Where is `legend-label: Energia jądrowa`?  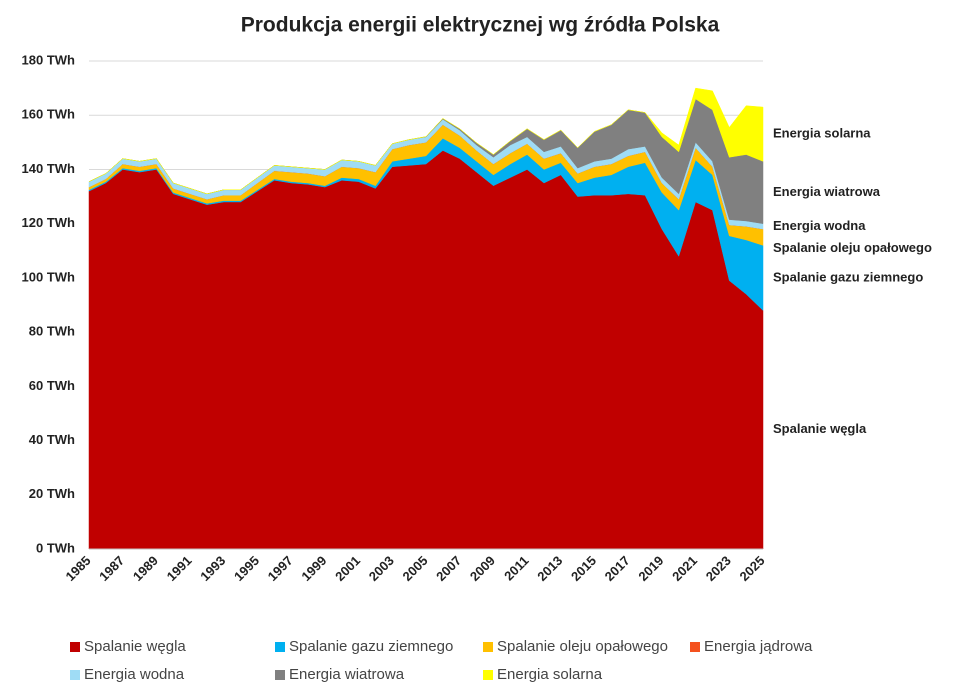
legend-label: Energia jądrowa is located at coordinates (758, 646).